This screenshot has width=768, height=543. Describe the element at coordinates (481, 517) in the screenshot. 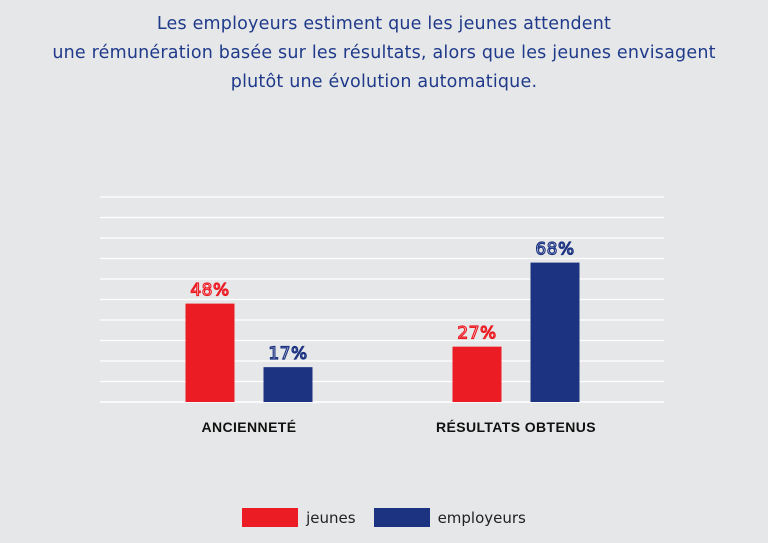

I see `legend-label-employeurs: employeurs` at that location.